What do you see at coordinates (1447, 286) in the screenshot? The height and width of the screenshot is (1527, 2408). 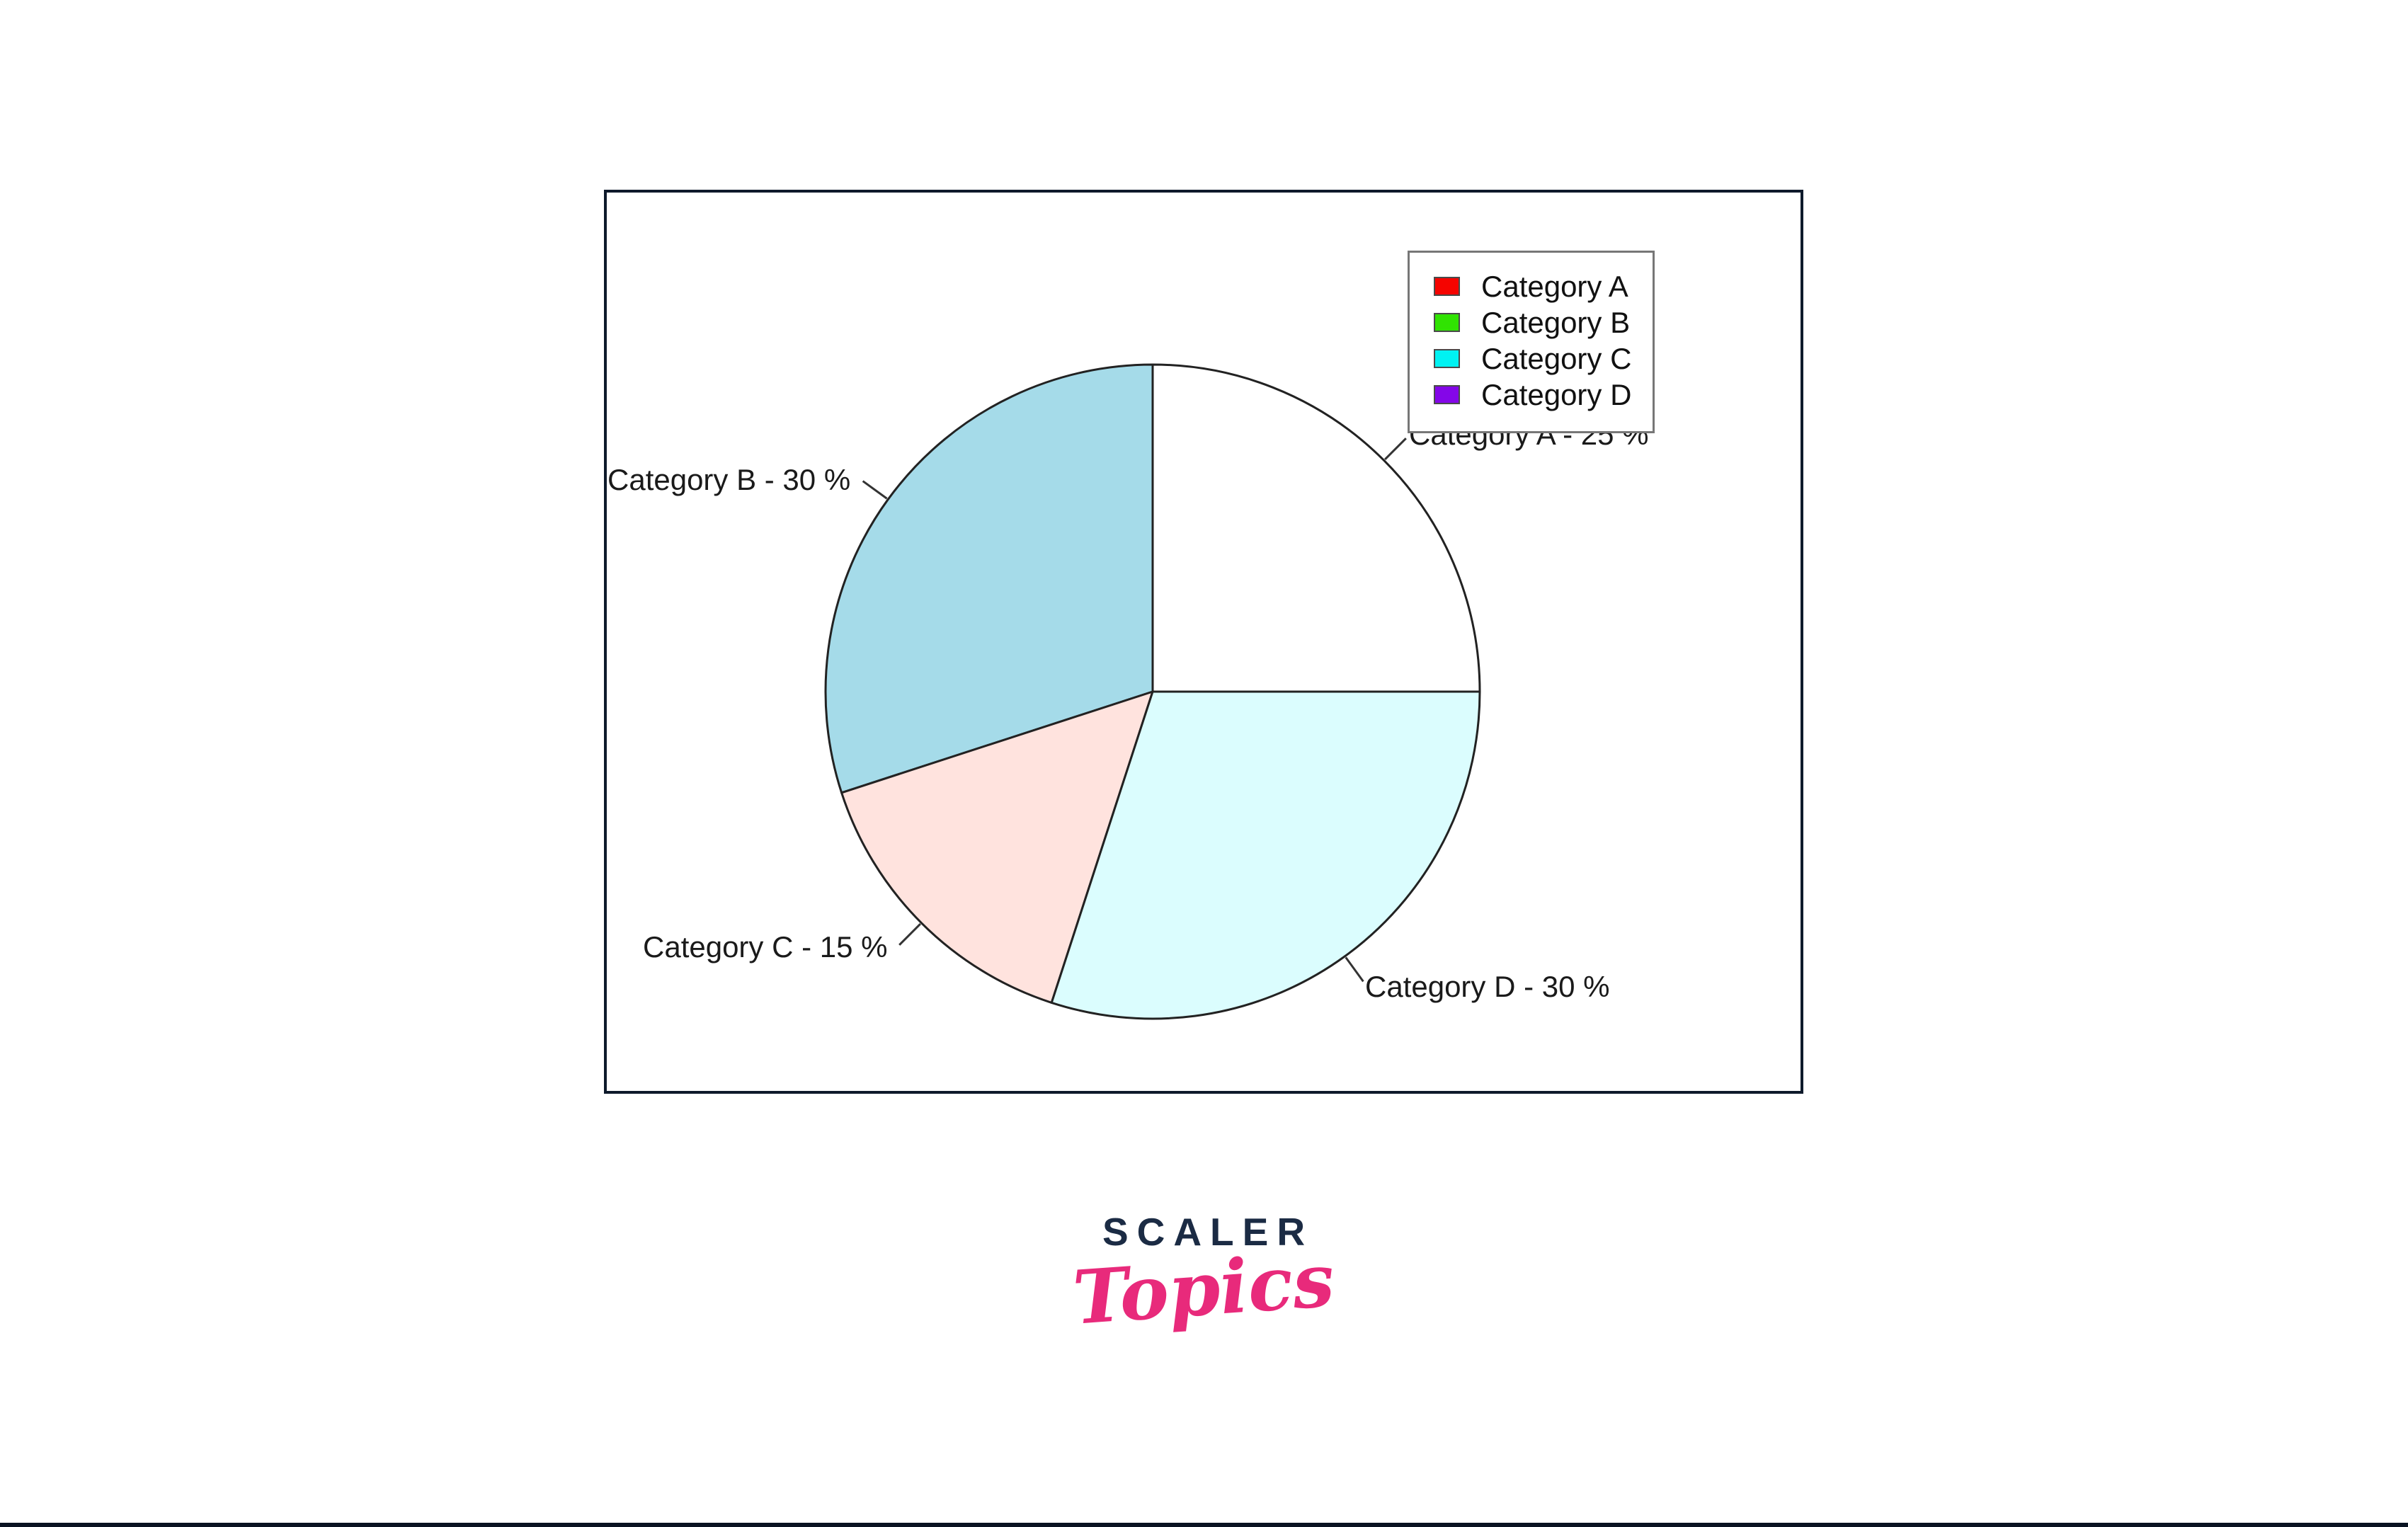 I see `legend-swatch-category-a` at bounding box center [1447, 286].